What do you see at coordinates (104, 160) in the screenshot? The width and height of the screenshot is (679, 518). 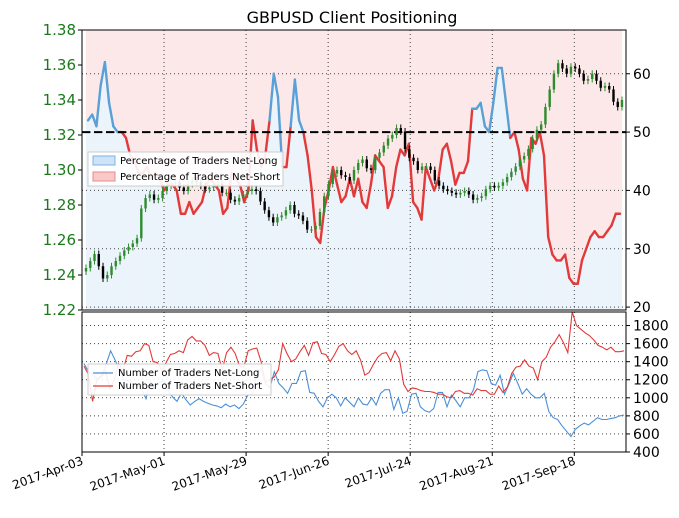 I see `legend-swatch-net-long` at bounding box center [104, 160].